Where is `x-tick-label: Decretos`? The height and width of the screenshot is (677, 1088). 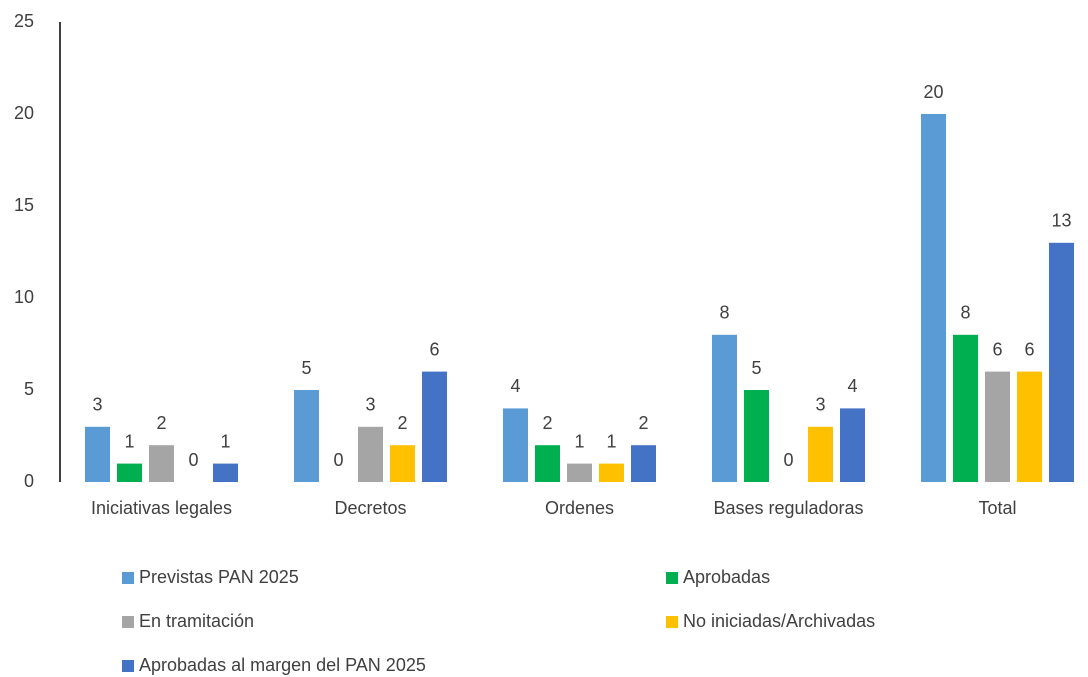 x-tick-label: Decretos is located at coordinates (370, 508).